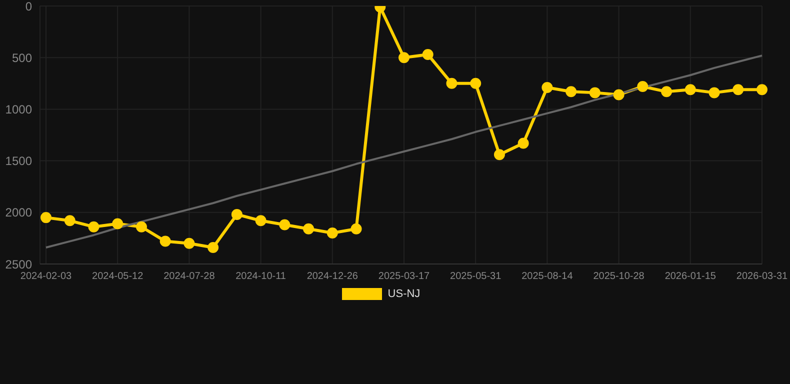 This screenshot has height=384, width=790. What do you see at coordinates (18, 264) in the screenshot?
I see `y-tick-label: 2500` at bounding box center [18, 264].